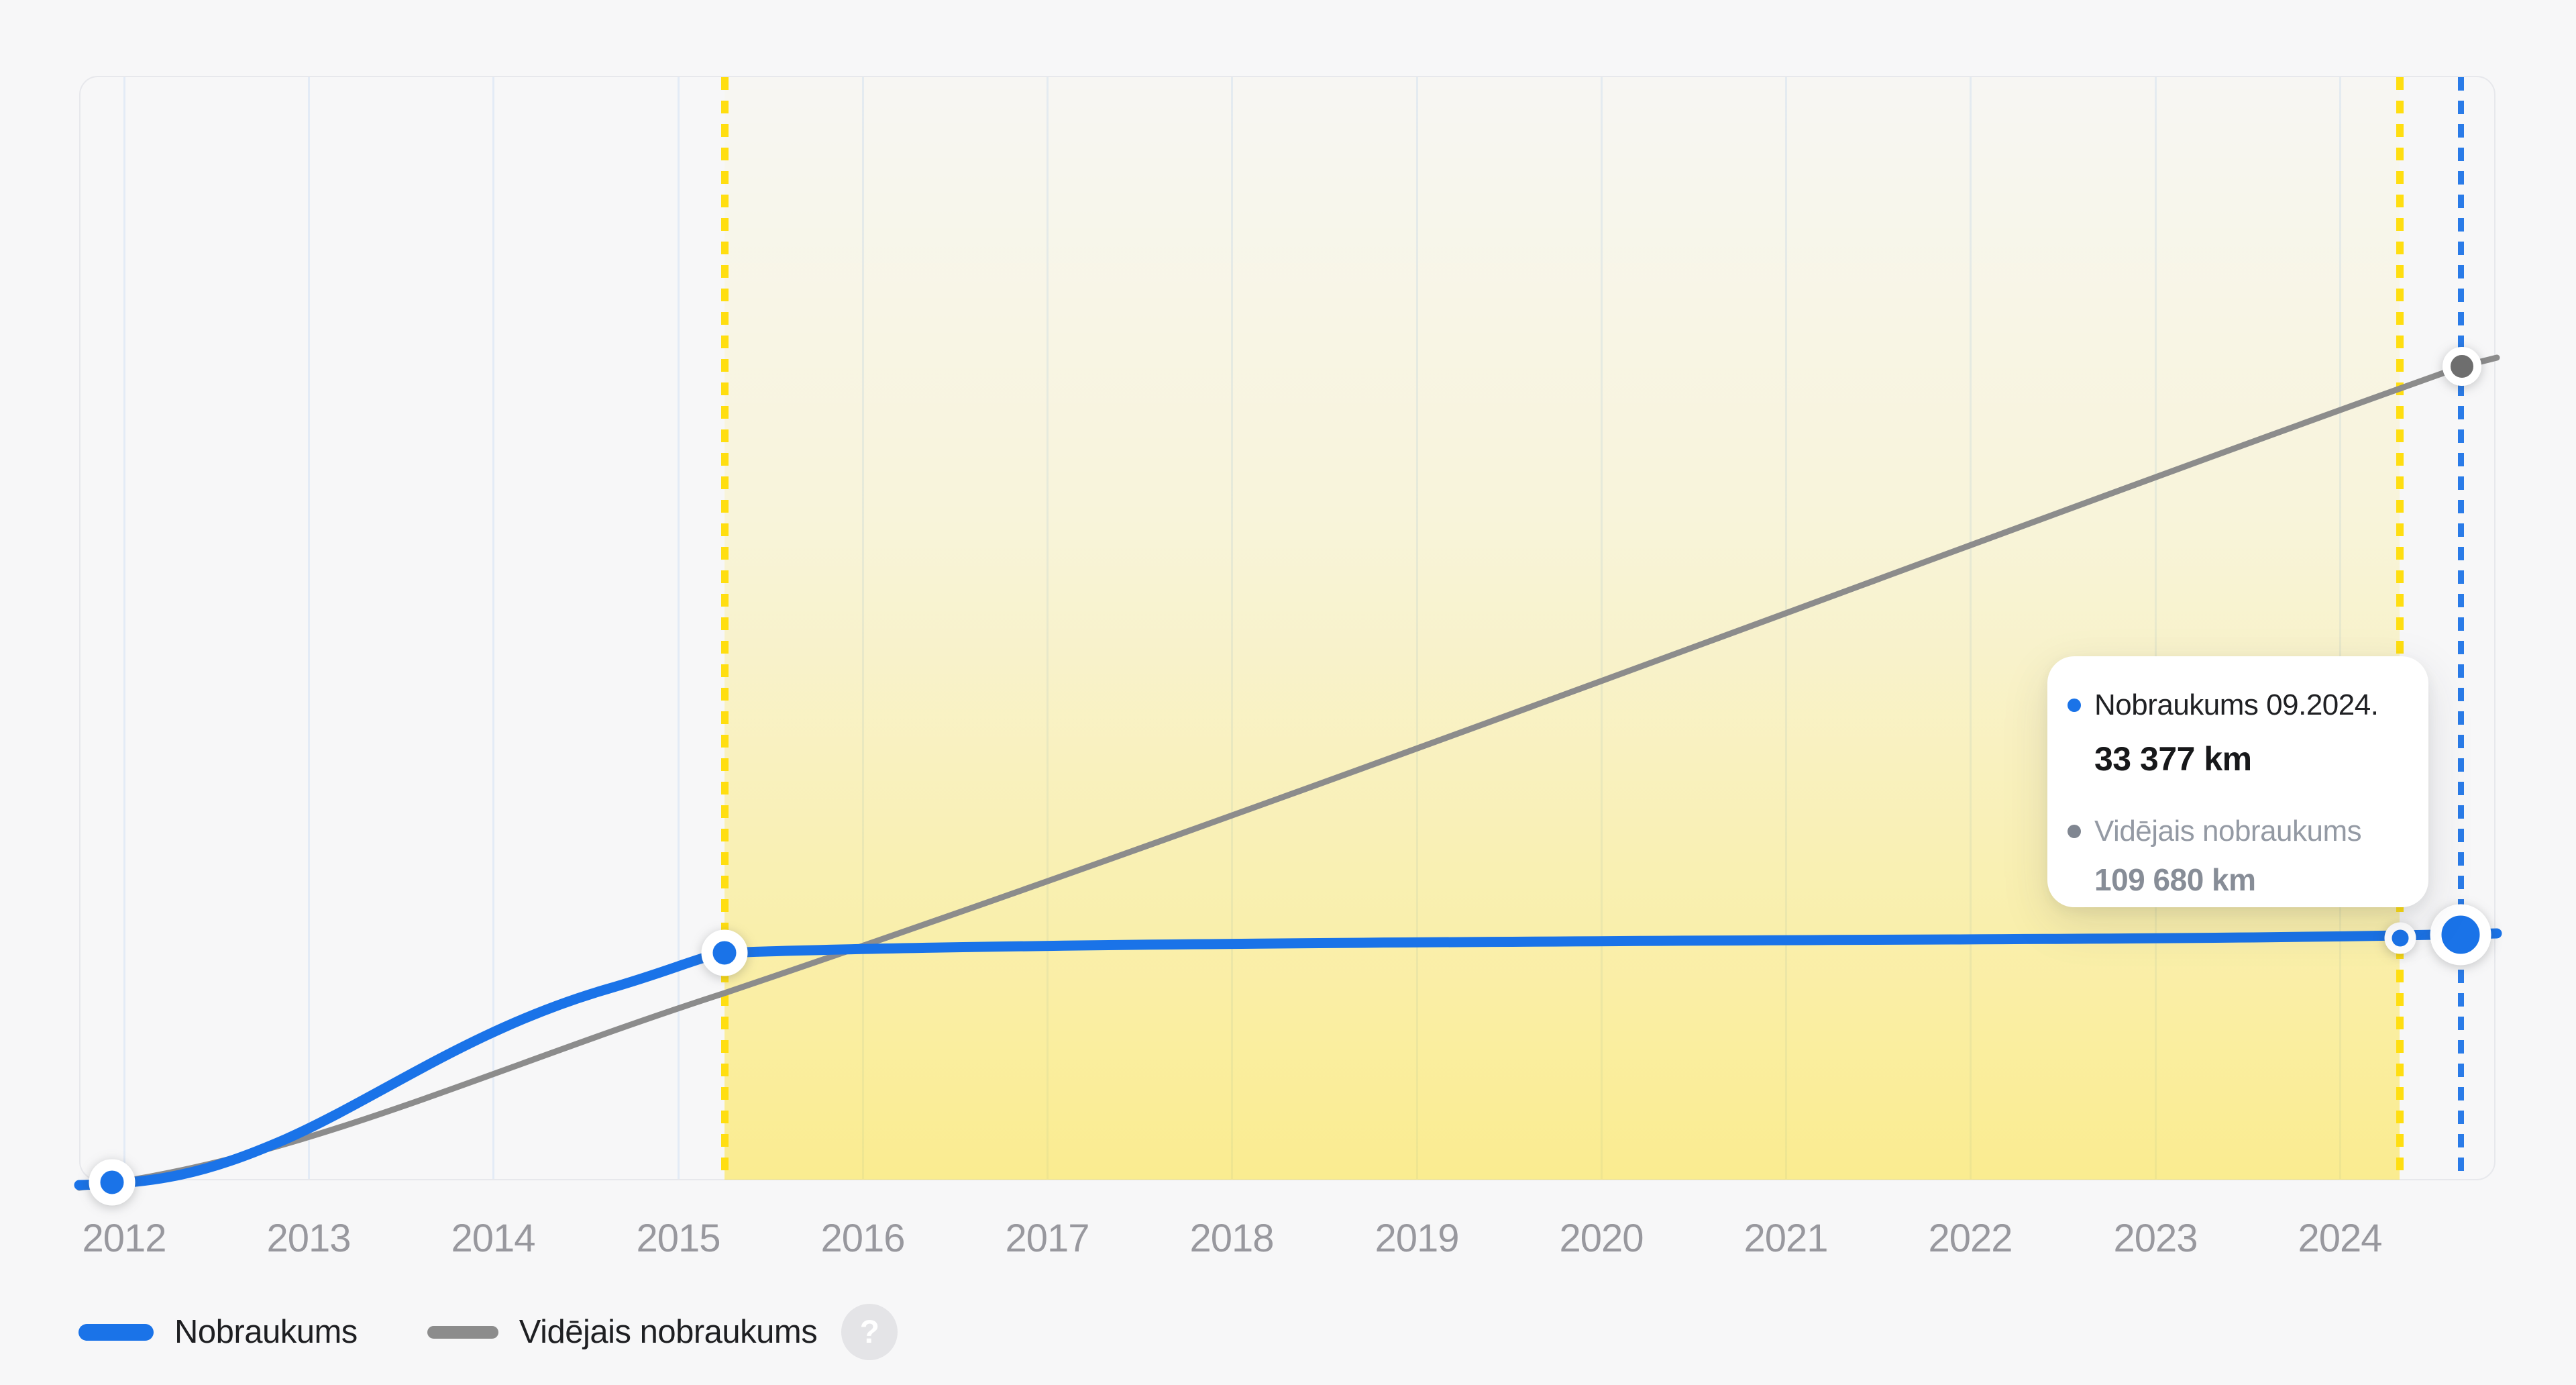 The width and height of the screenshot is (2576, 1385). Describe the element at coordinates (266, 1332) in the screenshot. I see `legend-item-label: Nobraukums` at that location.